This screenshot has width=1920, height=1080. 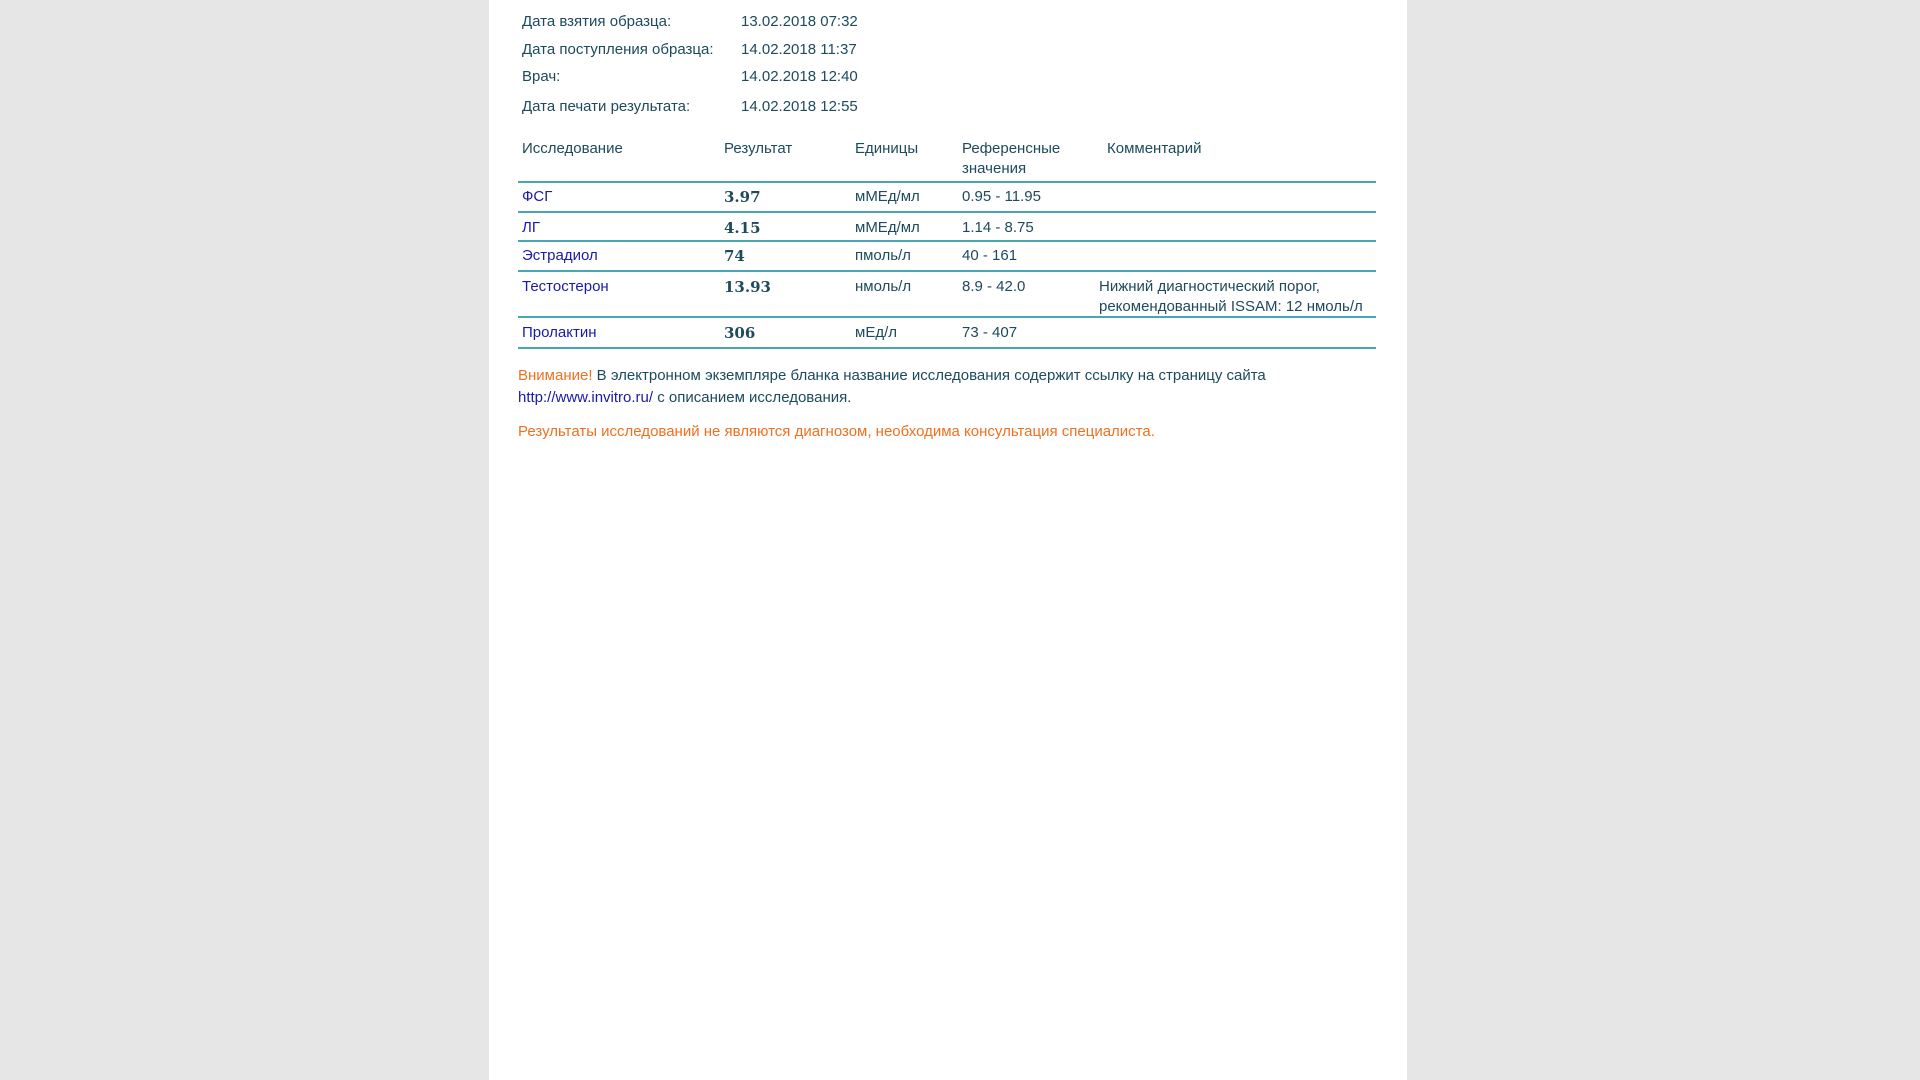 What do you see at coordinates (1011, 158) in the screenshot?
I see `column-header: Референсные значения` at bounding box center [1011, 158].